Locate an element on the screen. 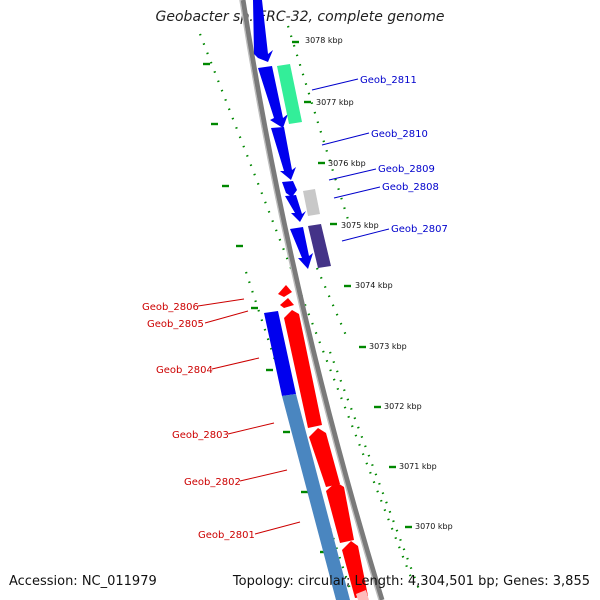 The width and height of the screenshot is (600, 600). gene-label-geob-2810: Geob_2810 is located at coordinates (399, 134).